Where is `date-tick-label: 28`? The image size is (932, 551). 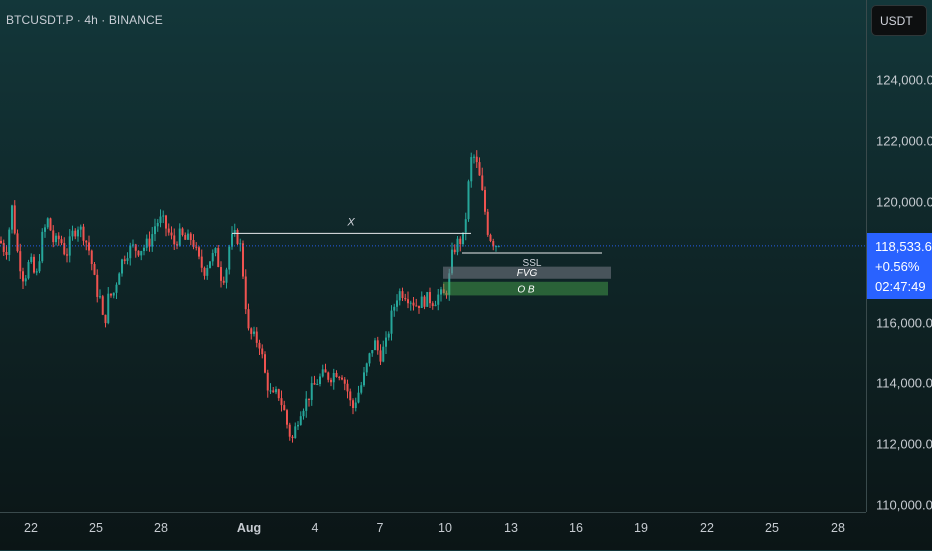
date-tick-label: 28 is located at coordinates (838, 528).